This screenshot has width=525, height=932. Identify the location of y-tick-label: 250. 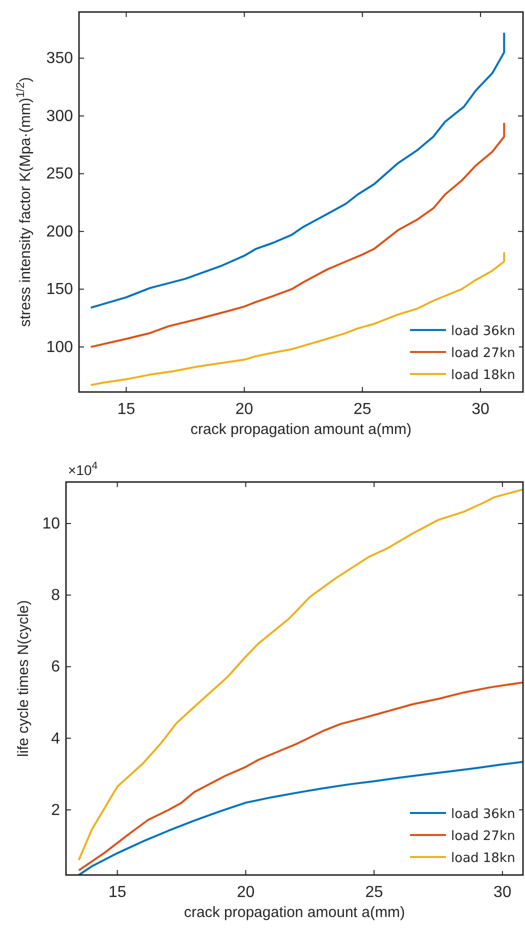
(60, 174).